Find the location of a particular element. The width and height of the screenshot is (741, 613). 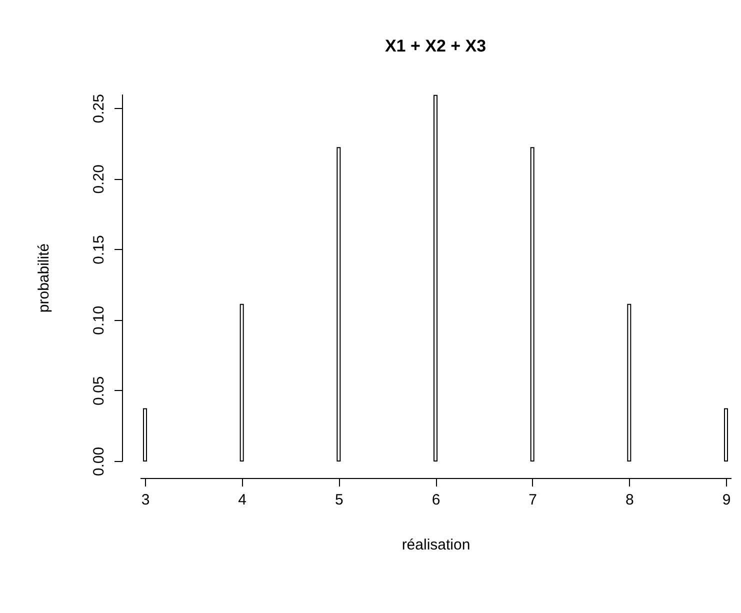

x-tick-label: 4 is located at coordinates (242, 500).